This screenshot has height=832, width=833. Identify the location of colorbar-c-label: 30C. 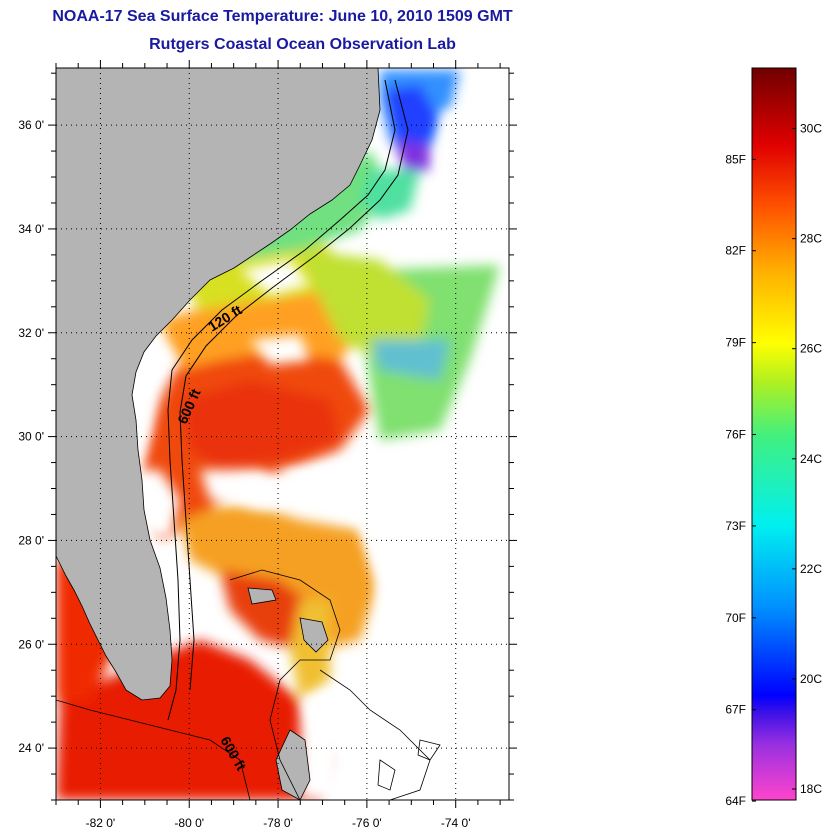
(811, 129).